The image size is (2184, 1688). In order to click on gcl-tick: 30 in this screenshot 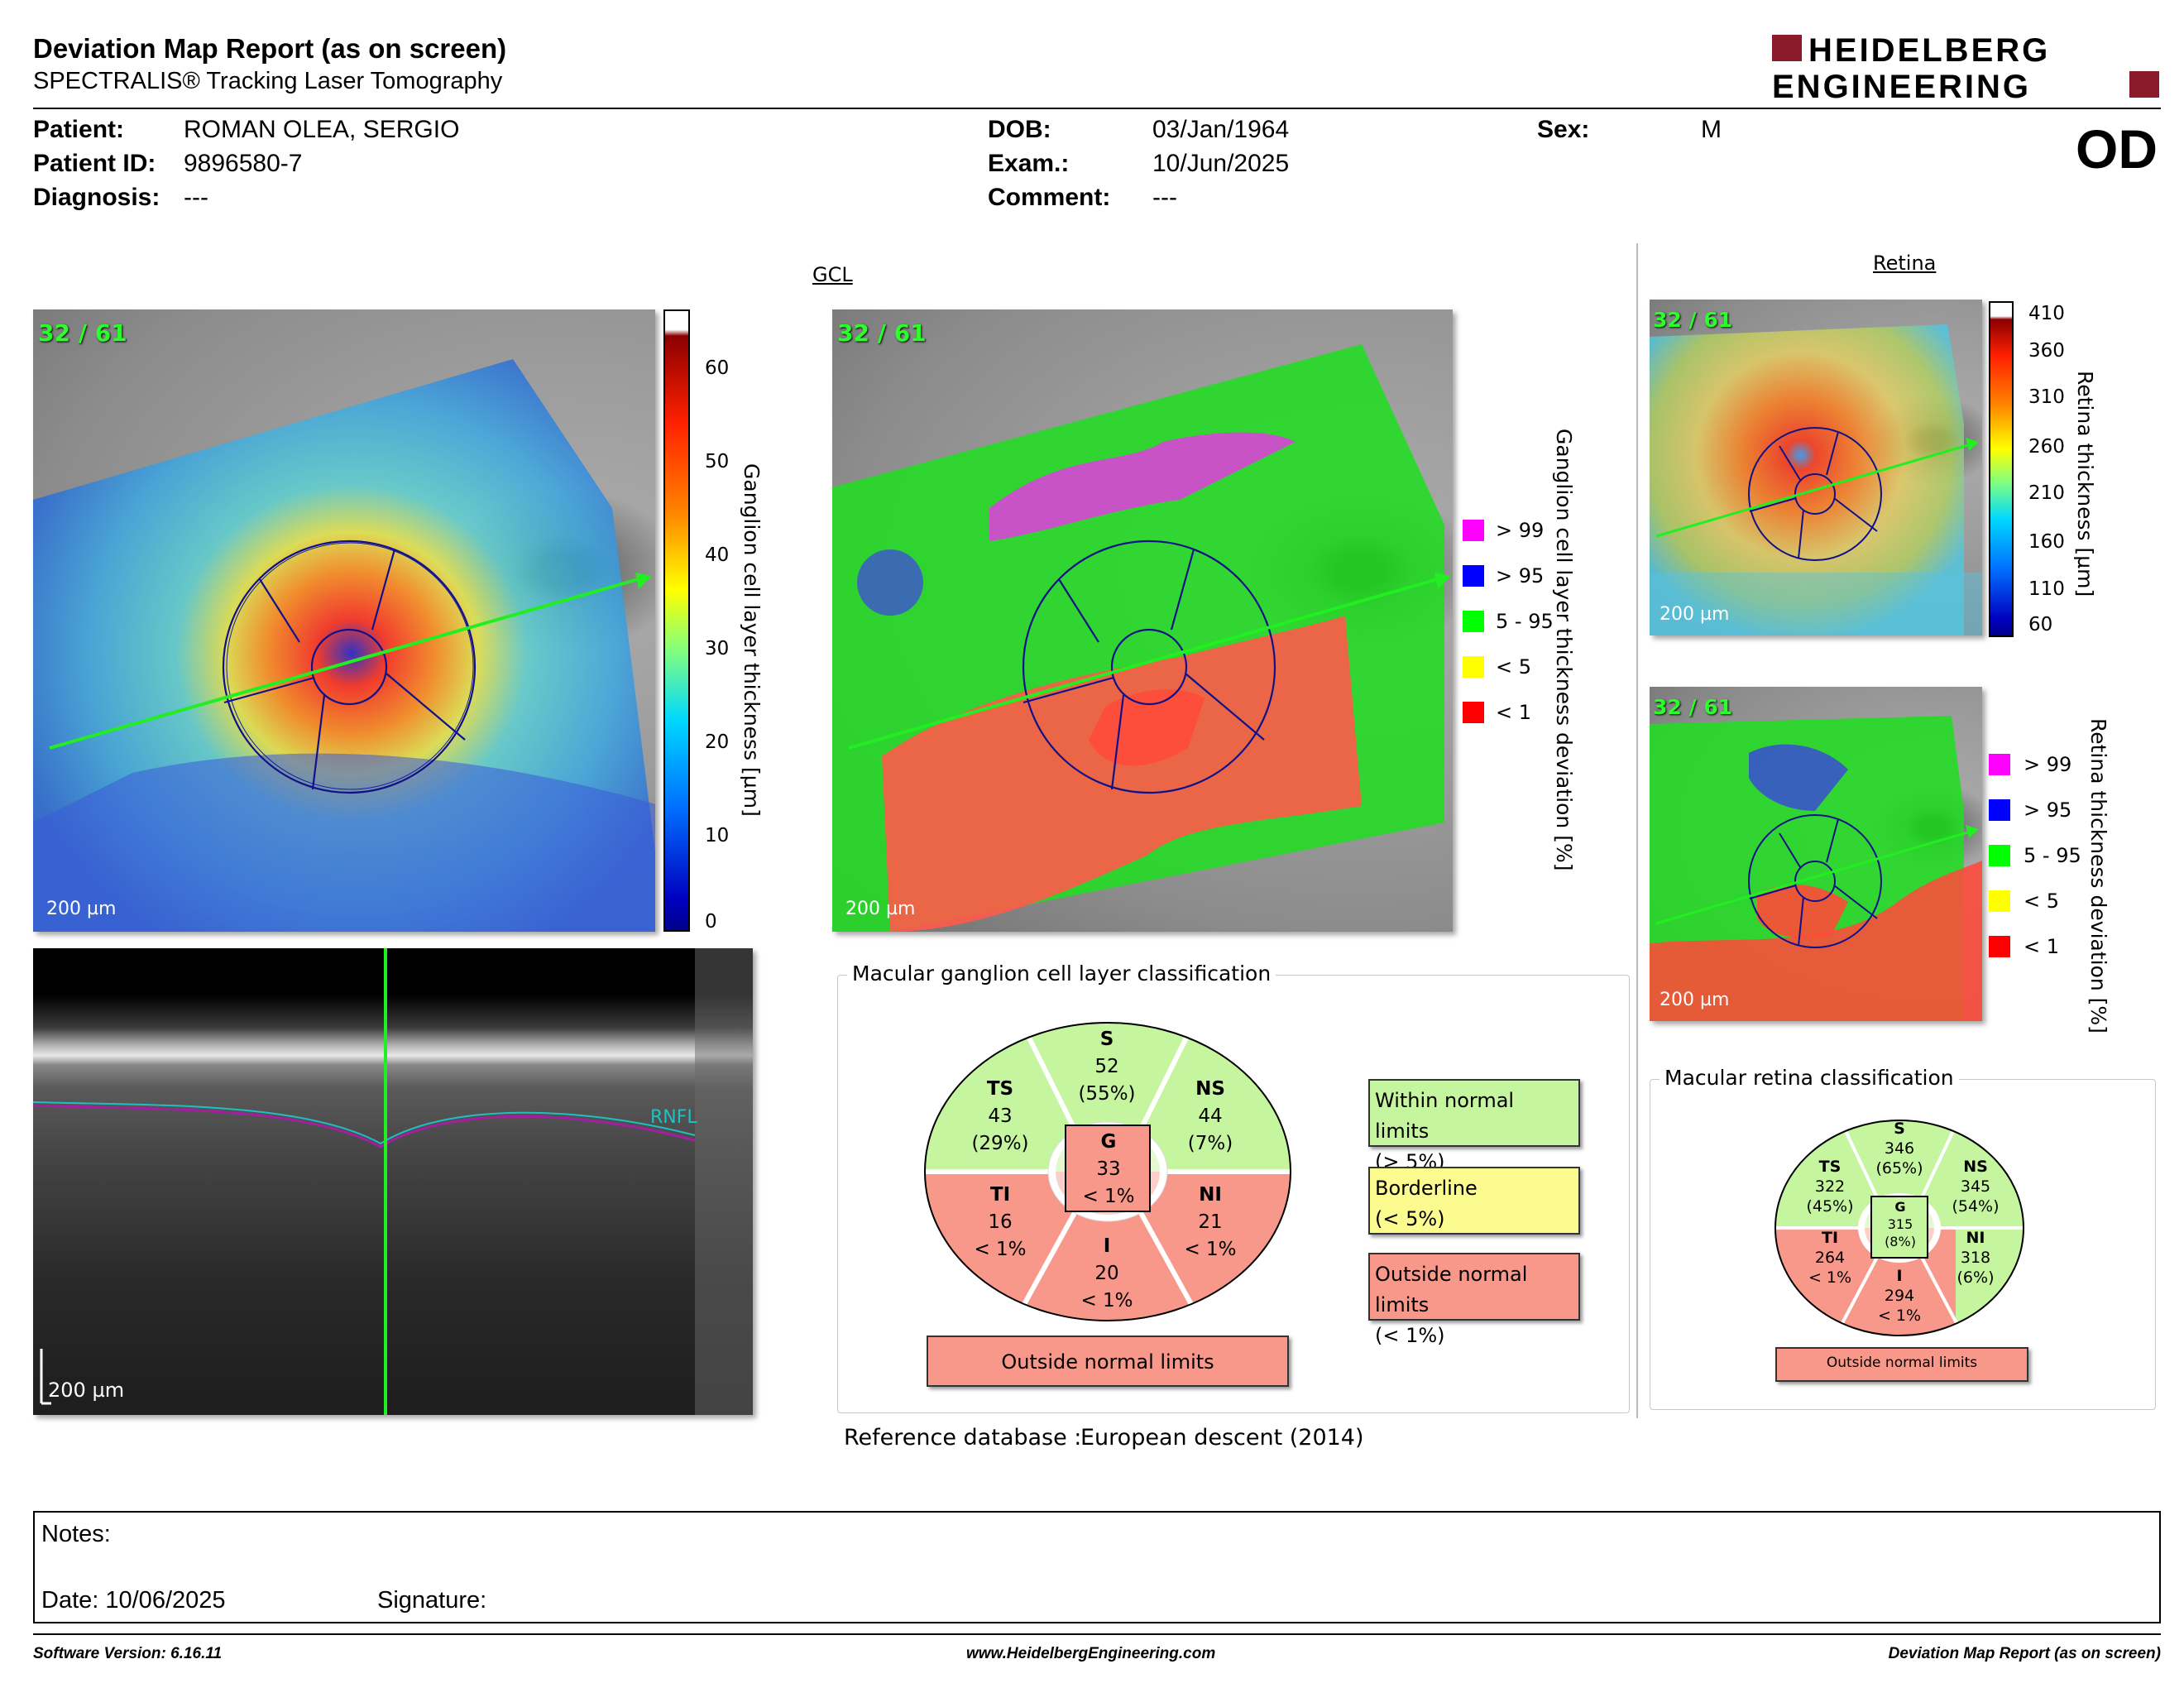, I will do `click(717, 648)`.